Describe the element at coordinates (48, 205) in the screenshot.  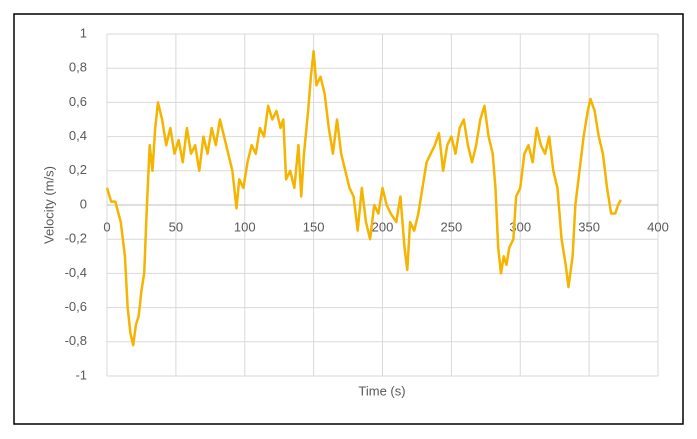
I see `y-axis-label: Velocity (m/s)` at that location.